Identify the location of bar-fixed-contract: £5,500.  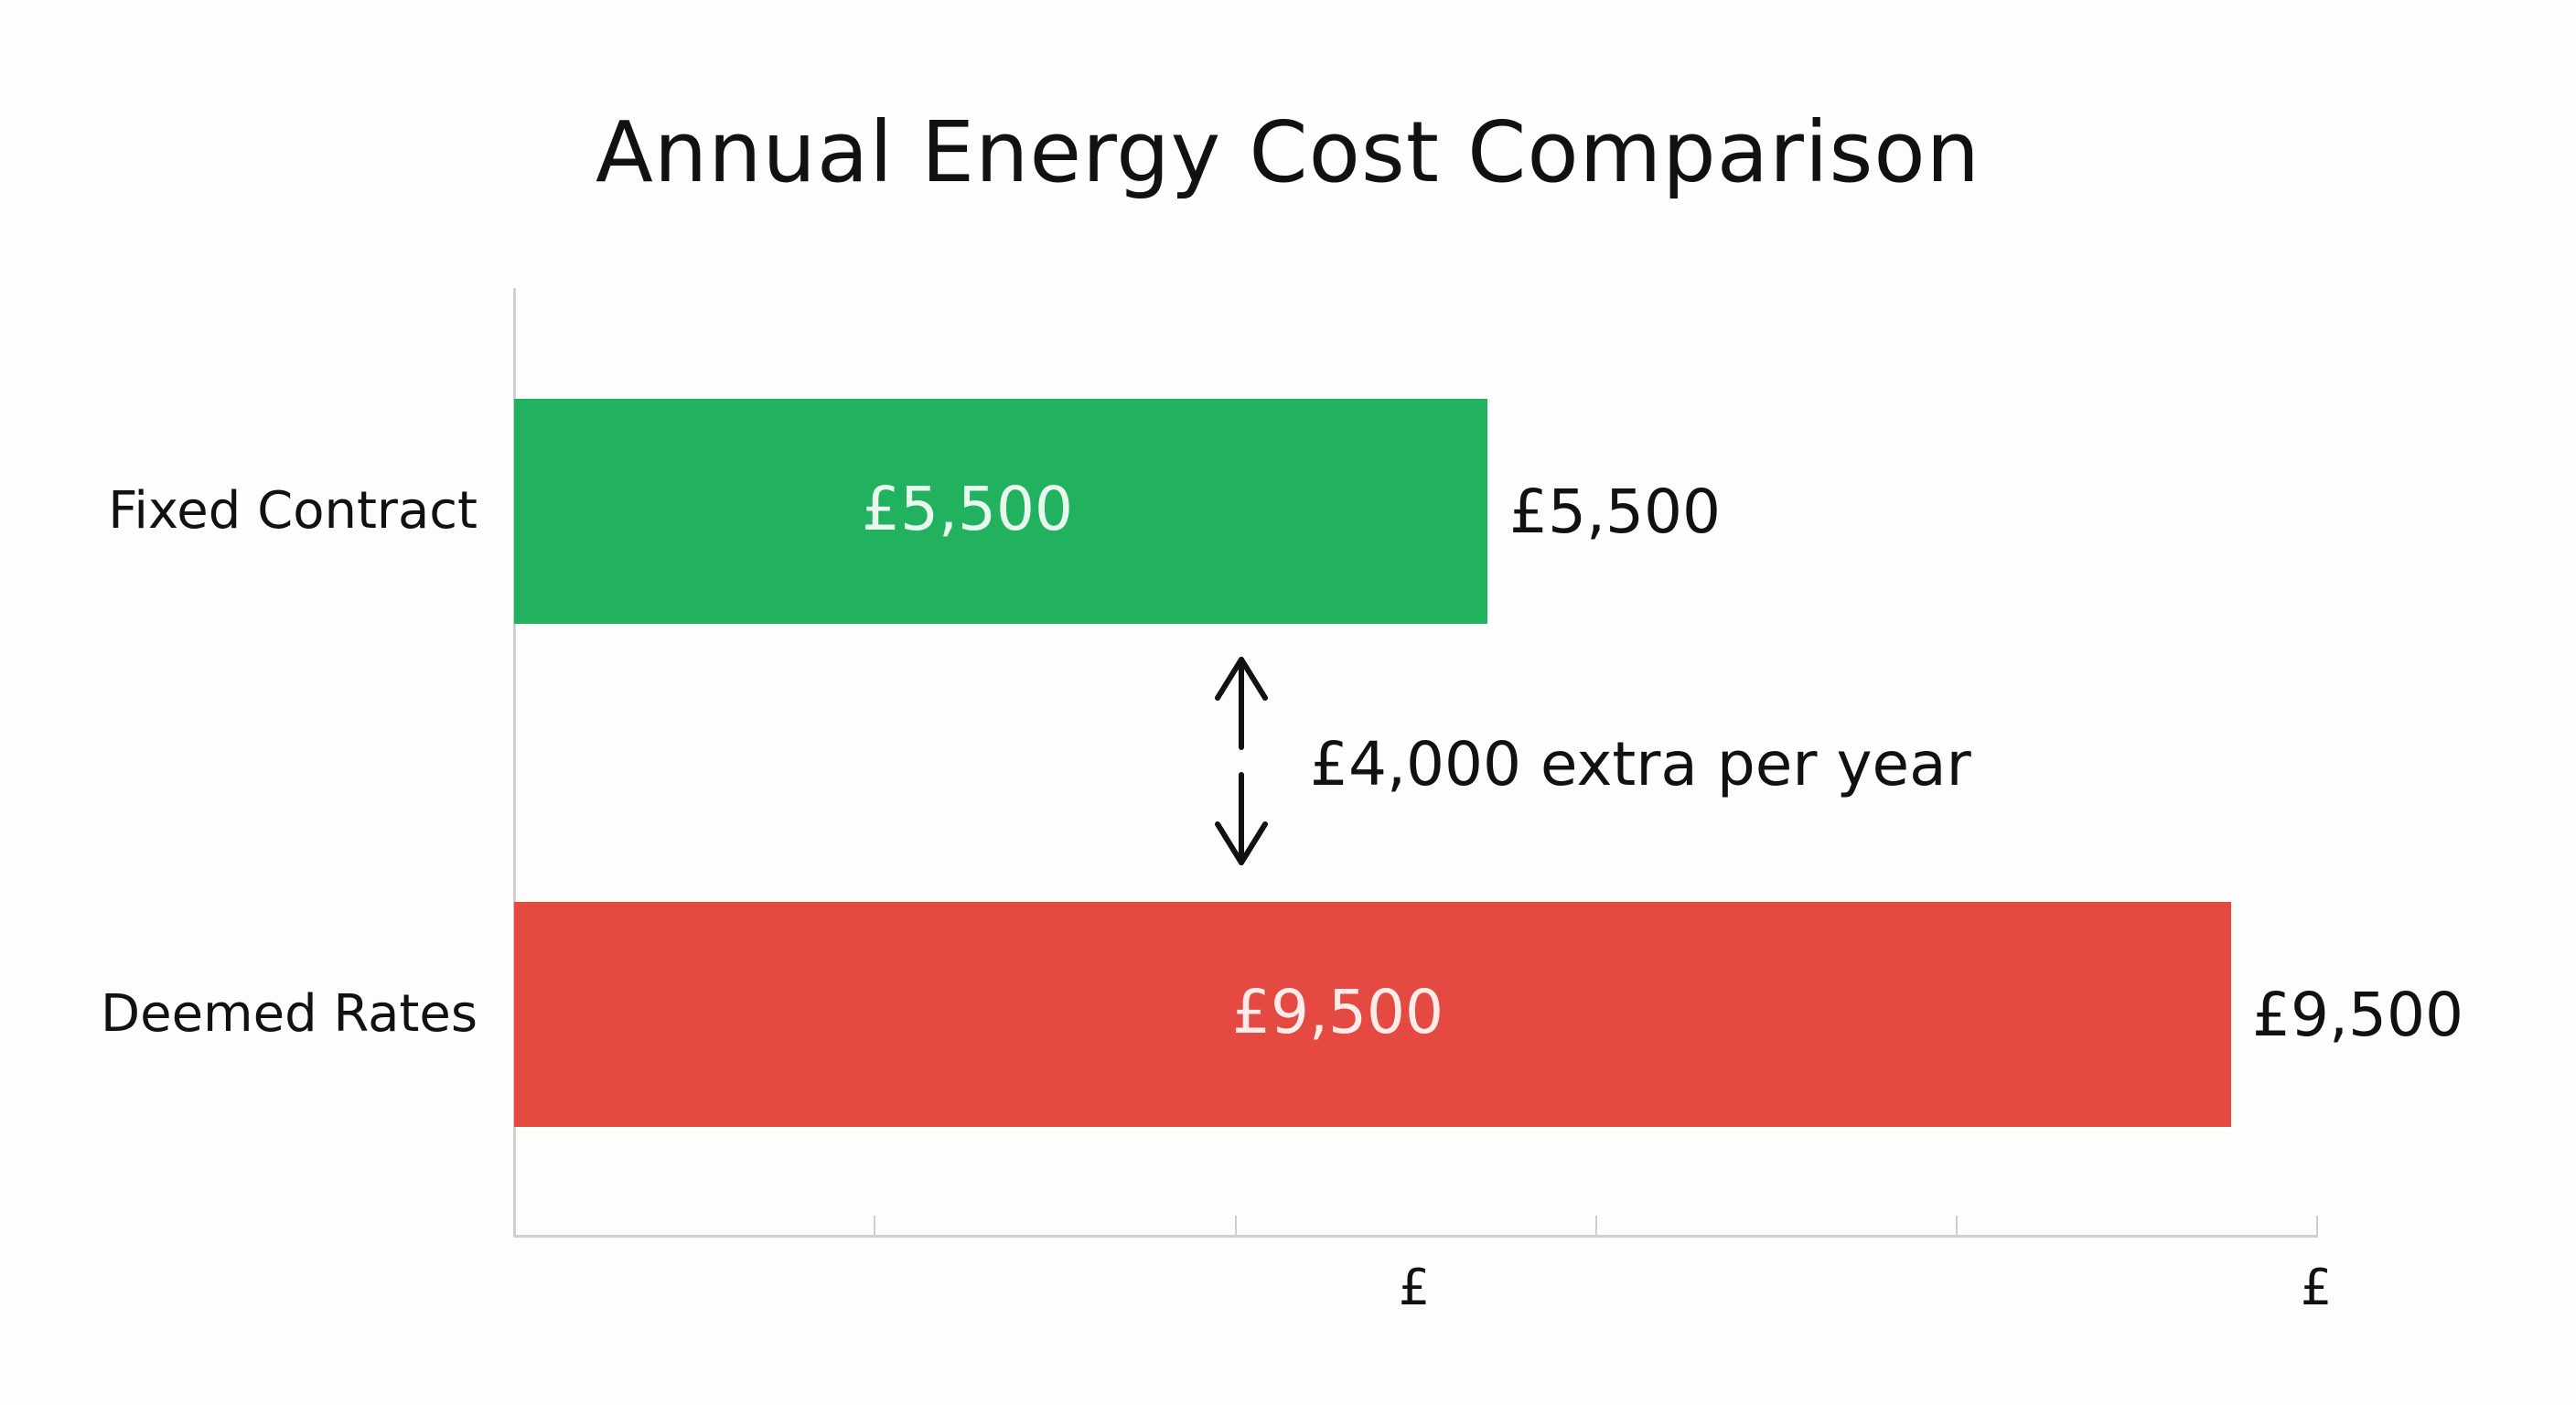
(1001, 512).